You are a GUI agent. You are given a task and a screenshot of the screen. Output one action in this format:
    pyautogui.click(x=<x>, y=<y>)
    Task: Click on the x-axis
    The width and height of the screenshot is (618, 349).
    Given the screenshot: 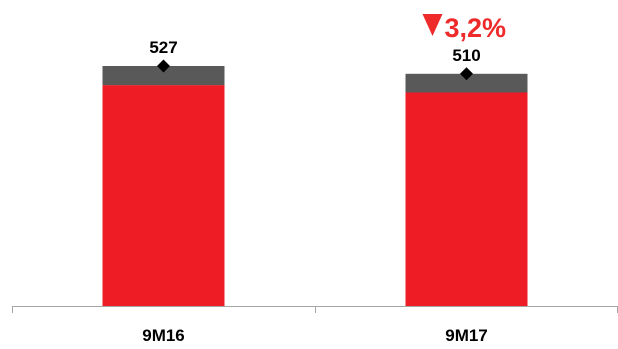 What is the action you would take?
    pyautogui.click(x=315, y=309)
    